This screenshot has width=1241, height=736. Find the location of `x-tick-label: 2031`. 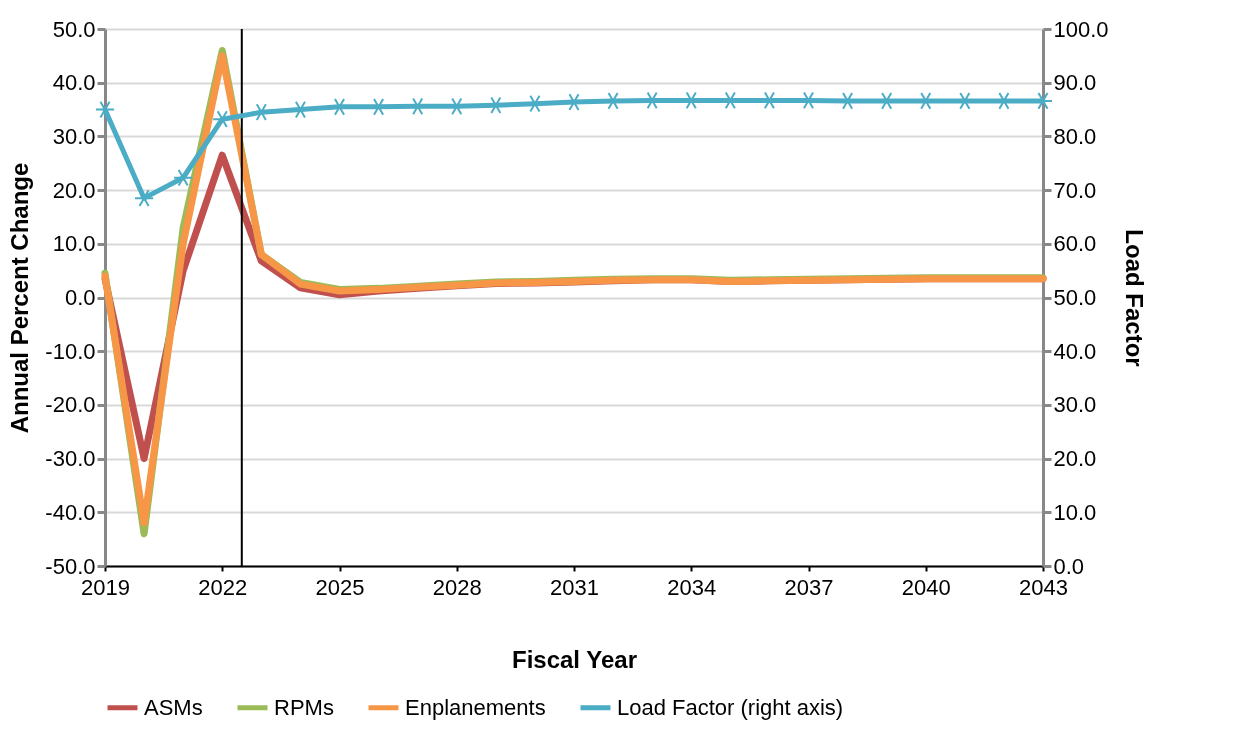

x-tick-label: 2031 is located at coordinates (574, 587).